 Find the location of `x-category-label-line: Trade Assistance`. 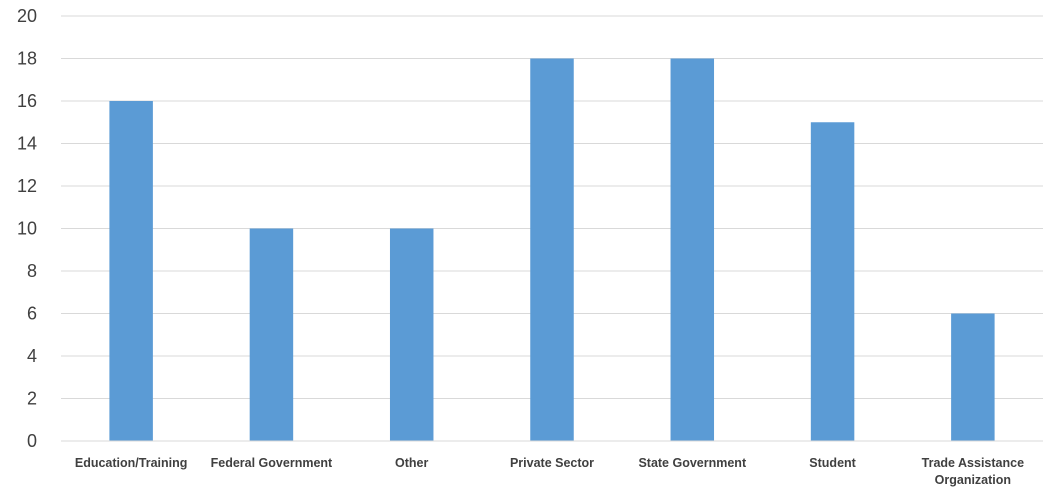

x-category-label-line: Trade Assistance is located at coordinates (973, 463).